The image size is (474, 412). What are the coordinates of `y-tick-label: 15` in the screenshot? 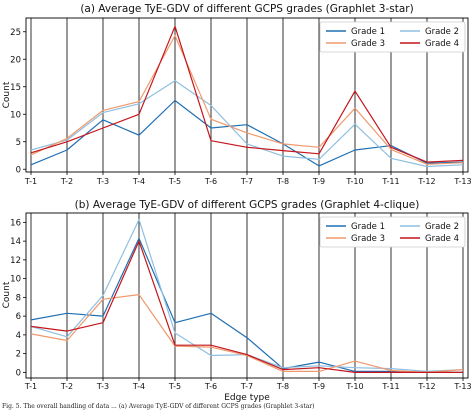 It's located at (15, 88).